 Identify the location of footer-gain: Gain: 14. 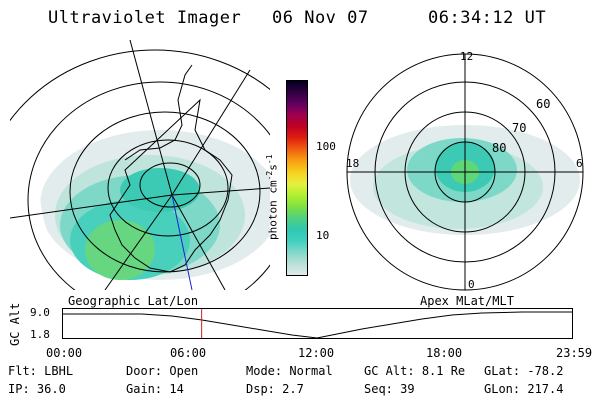
(155, 389).